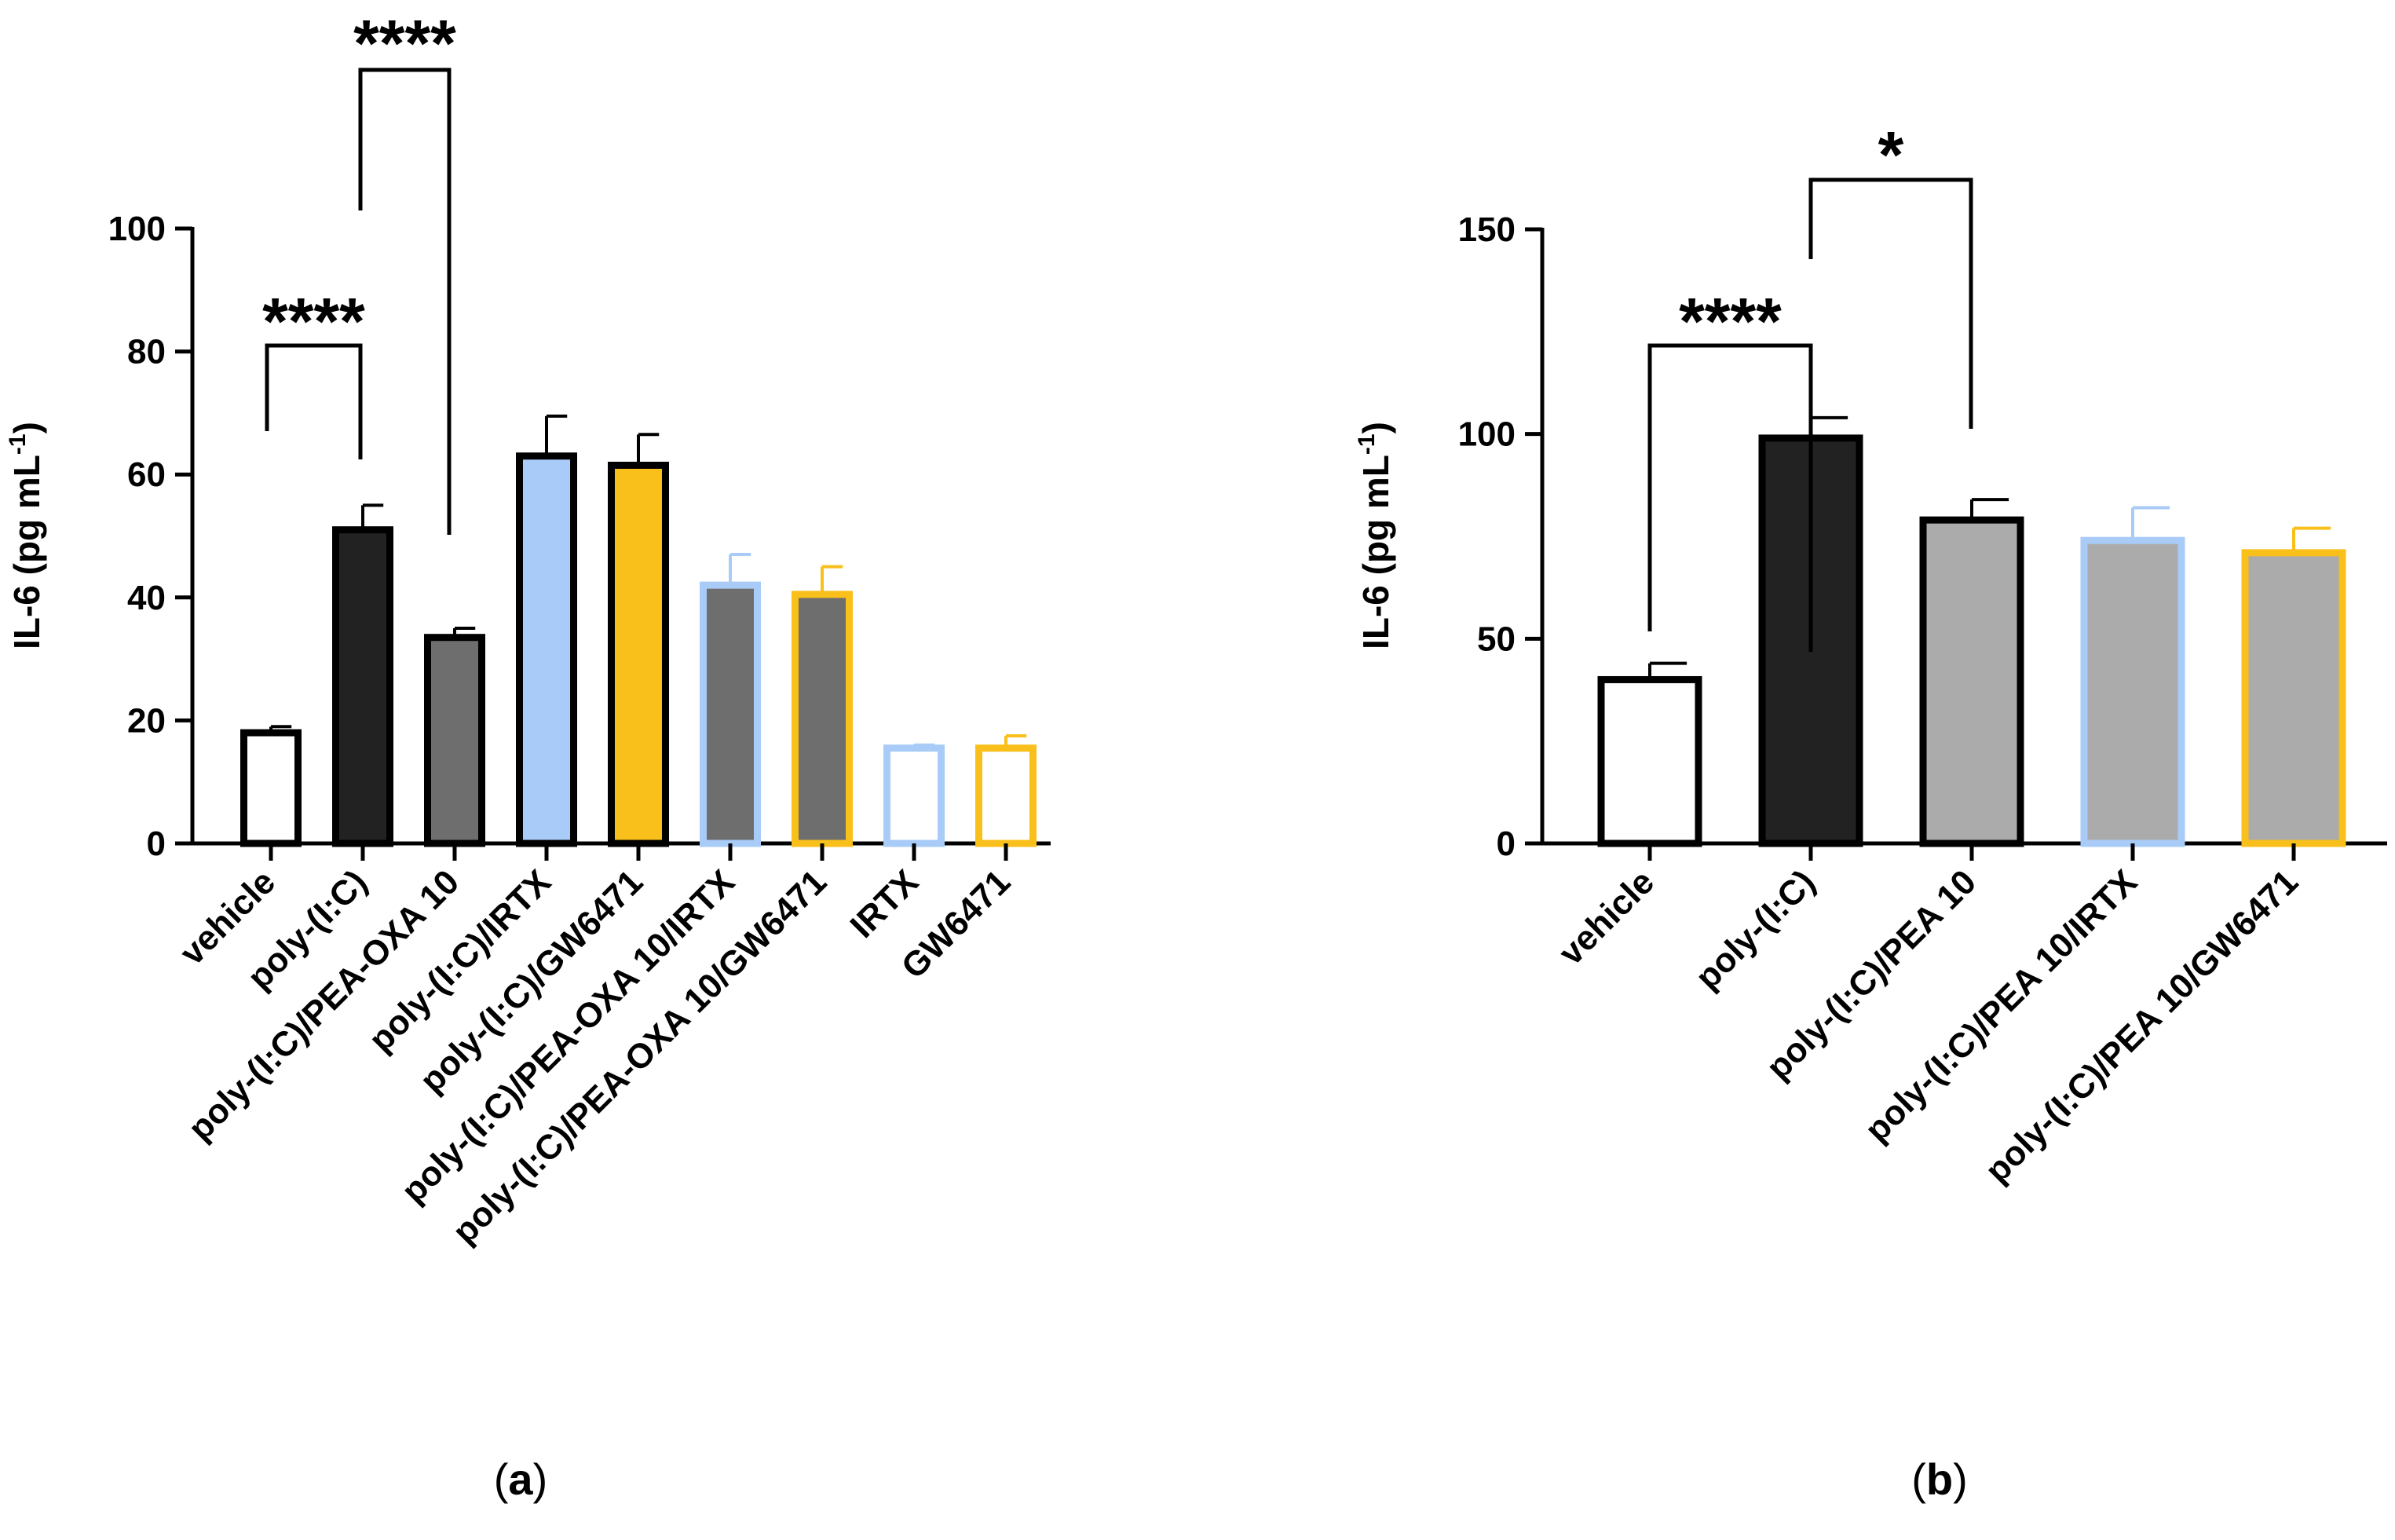 The height and width of the screenshot is (1540, 2395). Describe the element at coordinates (147, 474) in the screenshot. I see `y-tick-label: 60` at that location.